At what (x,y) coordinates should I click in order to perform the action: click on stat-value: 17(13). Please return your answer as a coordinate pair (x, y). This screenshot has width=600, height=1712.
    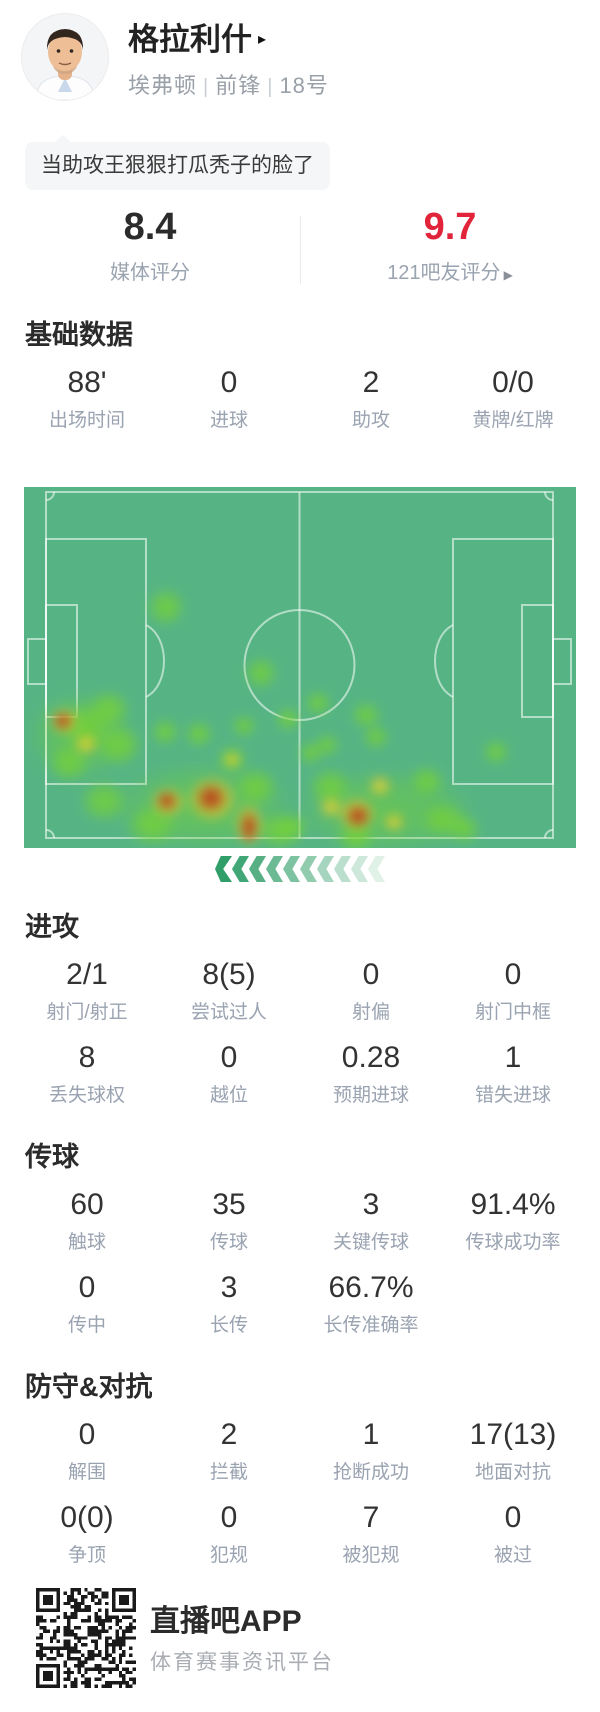
    Looking at the image, I should click on (513, 1434).